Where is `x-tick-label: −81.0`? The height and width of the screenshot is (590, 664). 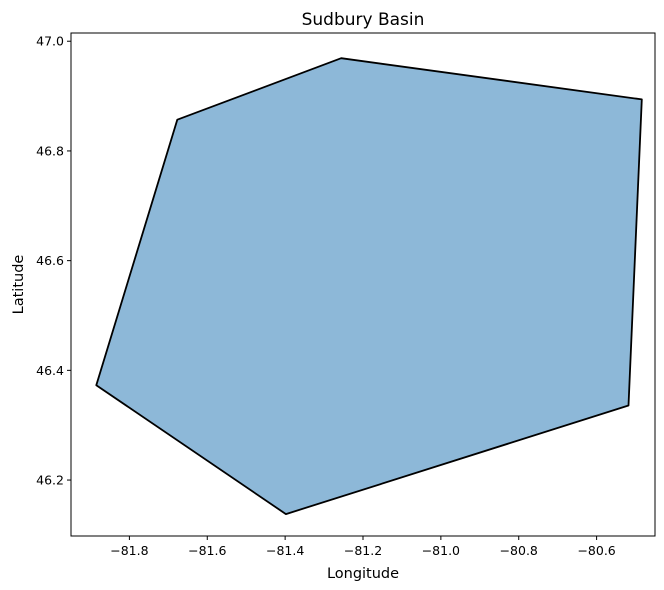
x-tick-label: −81.0 is located at coordinates (441, 550).